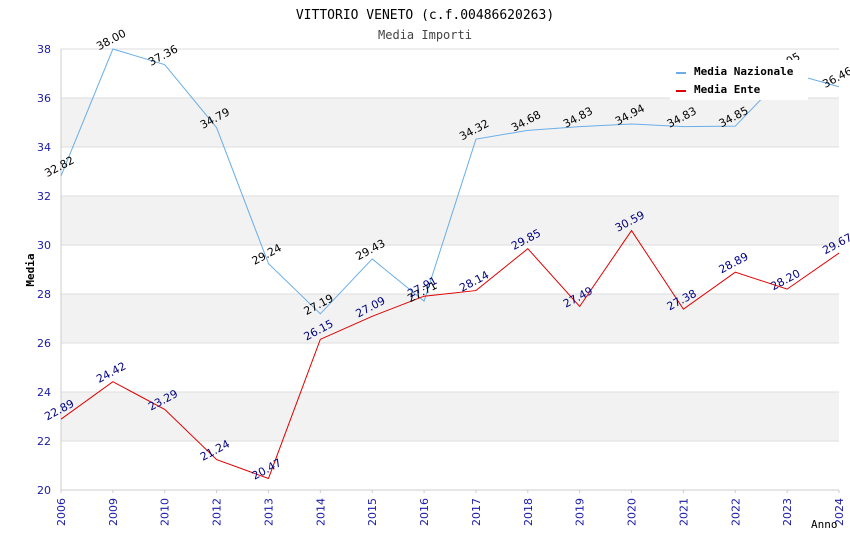 The height and width of the screenshot is (550, 850). Describe the element at coordinates (44, 147) in the screenshot. I see `y-tick-label: 34` at that location.